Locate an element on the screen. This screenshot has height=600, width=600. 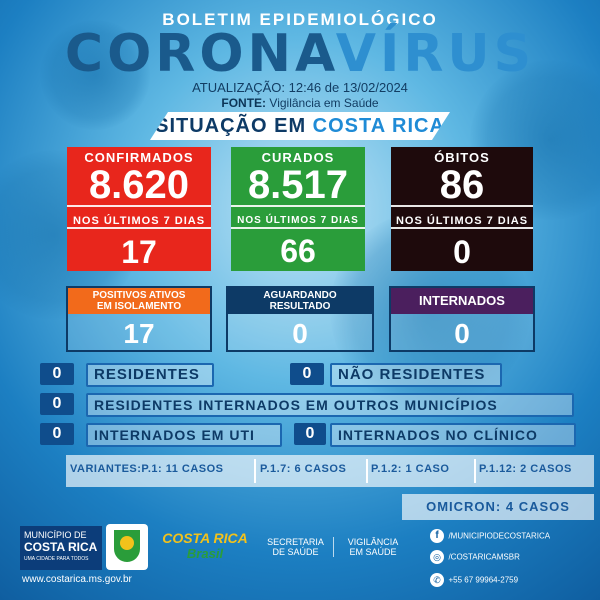
website-link: www.costarica.ms.gov.br is located at coordinates (77, 579).